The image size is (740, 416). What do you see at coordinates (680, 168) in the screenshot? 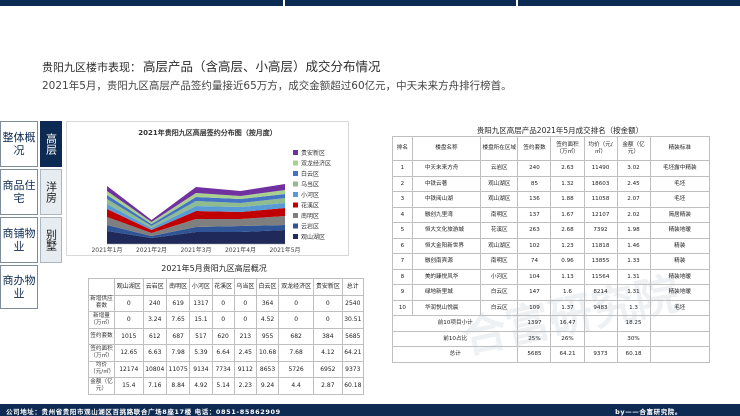
I see `table-cell: 毛坯露中精装` at bounding box center [680, 168].